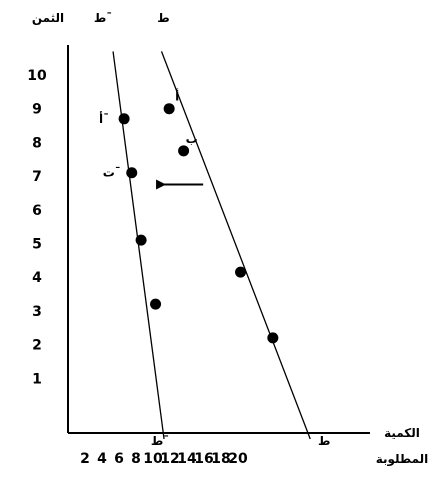 Image resolution: width=442 pixels, height=479 pixels. What do you see at coordinates (136, 459) in the screenshot?
I see `x-tick-label: 8` at bounding box center [136, 459].